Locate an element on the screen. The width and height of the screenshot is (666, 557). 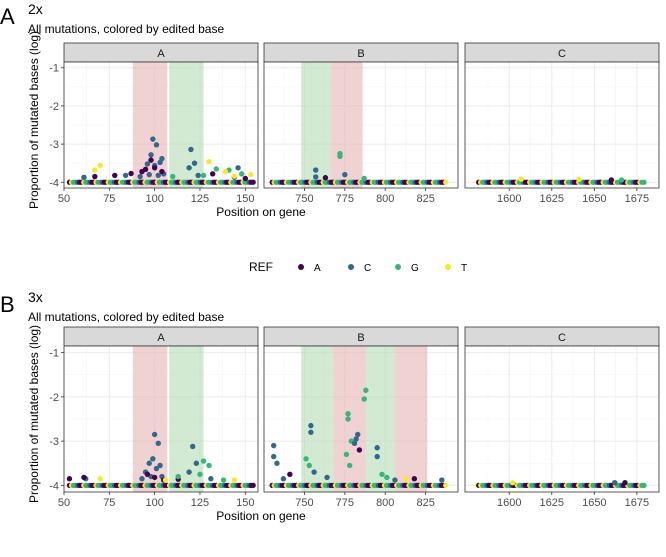
legend-label-A: A is located at coordinates (317, 268).